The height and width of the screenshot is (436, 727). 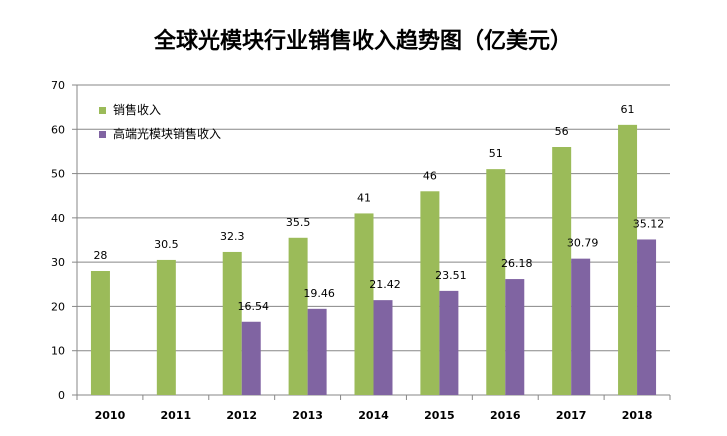 I want to click on y-tick-label: 70, so click(x=58, y=85).